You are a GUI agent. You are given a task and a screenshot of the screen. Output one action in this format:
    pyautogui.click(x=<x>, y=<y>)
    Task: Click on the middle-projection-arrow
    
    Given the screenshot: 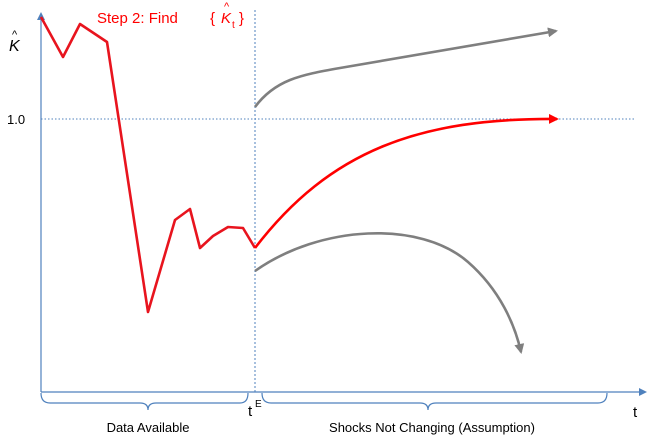 What is the action you would take?
    pyautogui.click(x=406, y=181)
    